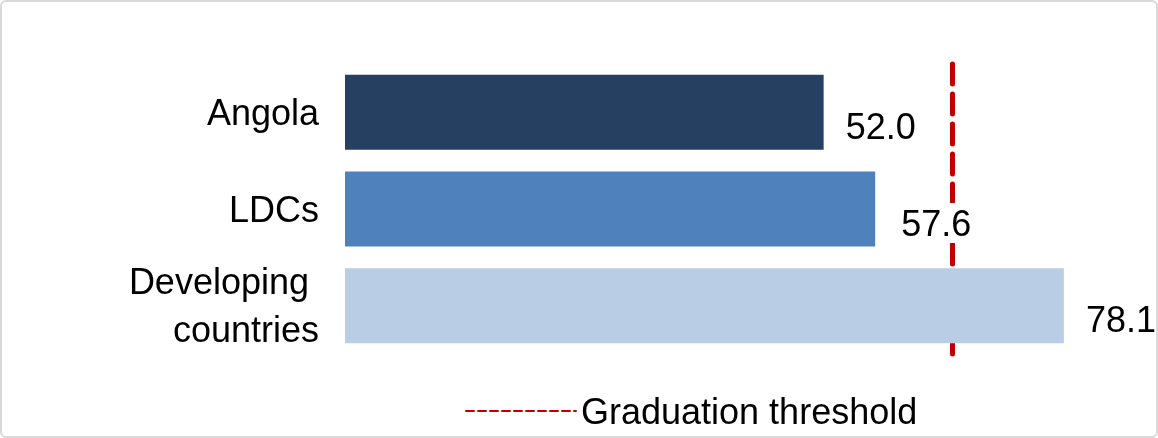 Image resolution: width=1158 pixels, height=438 pixels. I want to click on y-tick-label: Angola, so click(263, 112).